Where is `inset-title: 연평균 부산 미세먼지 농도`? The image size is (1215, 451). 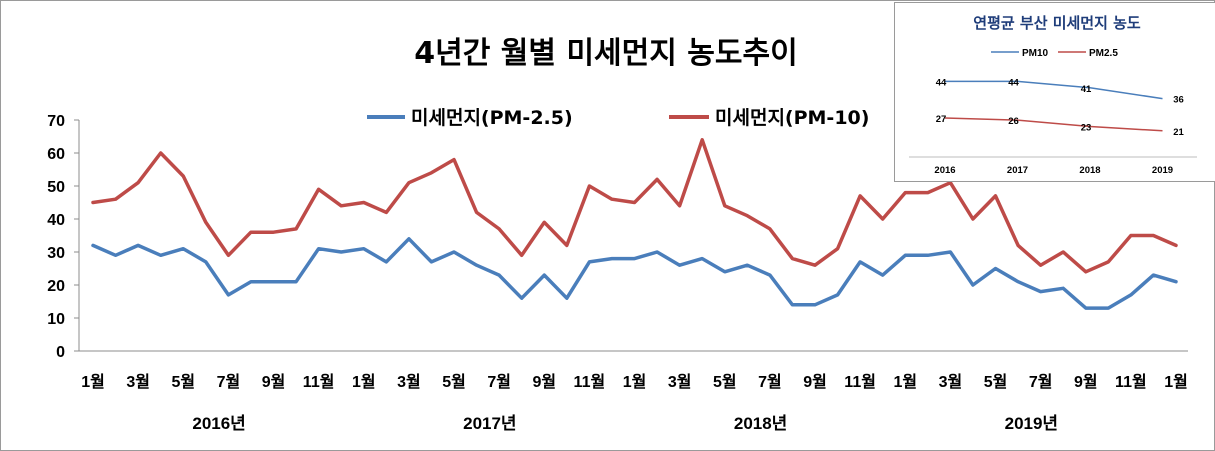
inset-title: 연평균 부산 미세먼지 농도 is located at coordinates (1057, 23).